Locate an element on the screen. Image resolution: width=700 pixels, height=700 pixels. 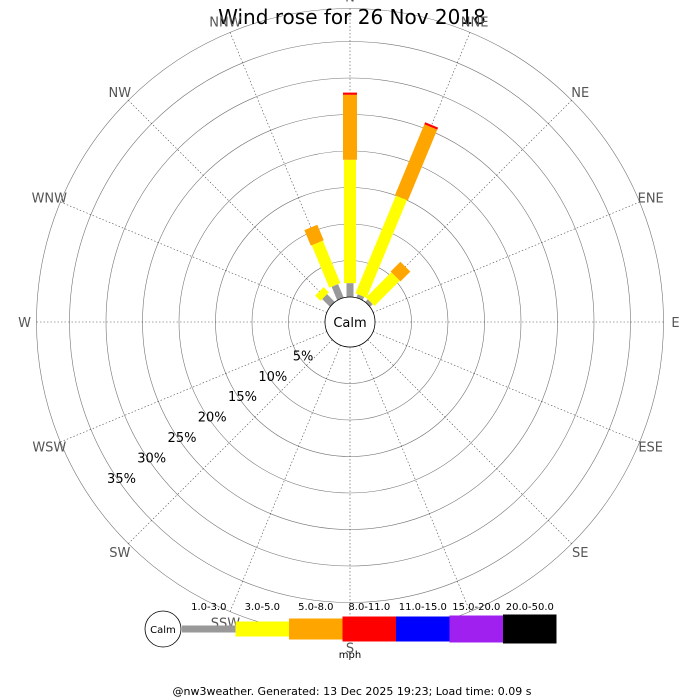
legend-label-3: 5.0-8.0 is located at coordinates (315, 607).